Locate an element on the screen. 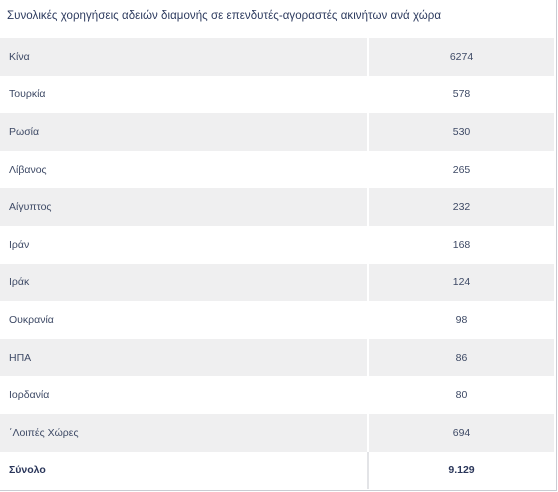 The image size is (558, 492). value-cell: 86 is located at coordinates (461, 357).